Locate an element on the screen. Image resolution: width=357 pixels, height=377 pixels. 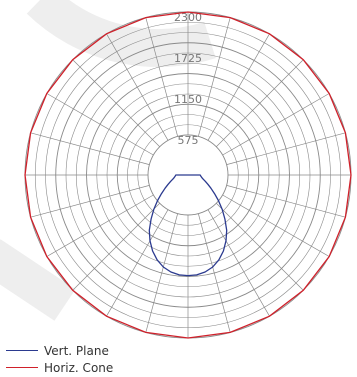
grid-ring is located at coordinates (188, 175).